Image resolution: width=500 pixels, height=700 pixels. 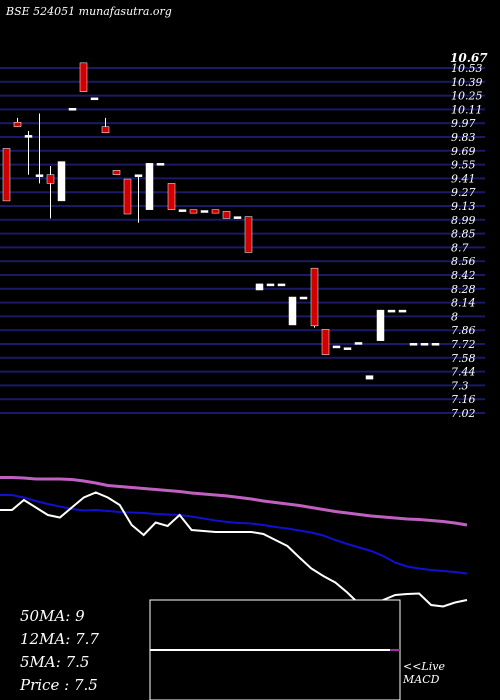 What do you see at coordinates (89, 11) in the screenshot?
I see `chart-title: BSE 524051 munafasutra.org` at bounding box center [89, 11].